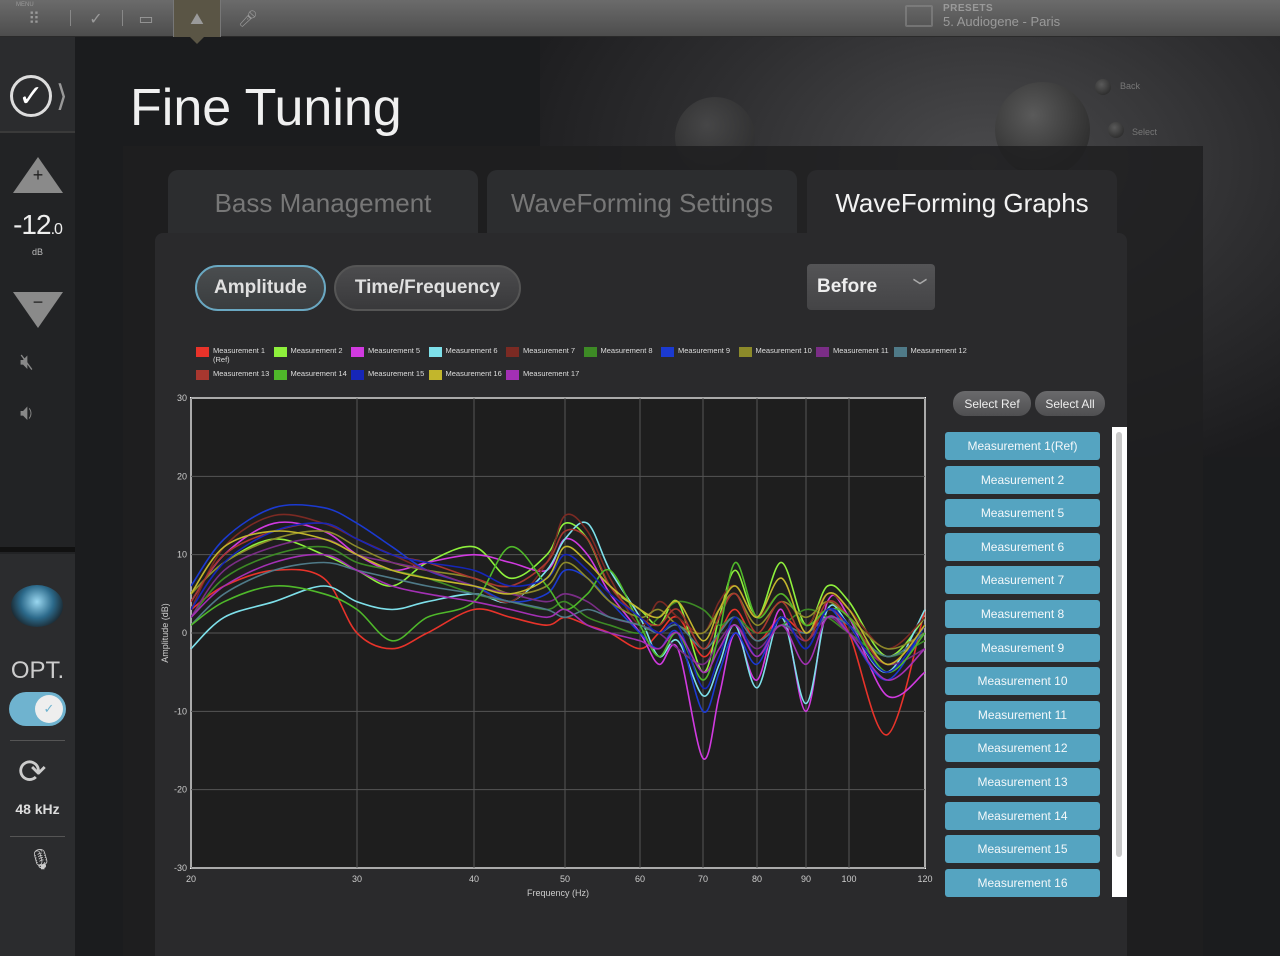  What do you see at coordinates (184, 633) in the screenshot?
I see `y-tick-label: 0` at bounding box center [184, 633].